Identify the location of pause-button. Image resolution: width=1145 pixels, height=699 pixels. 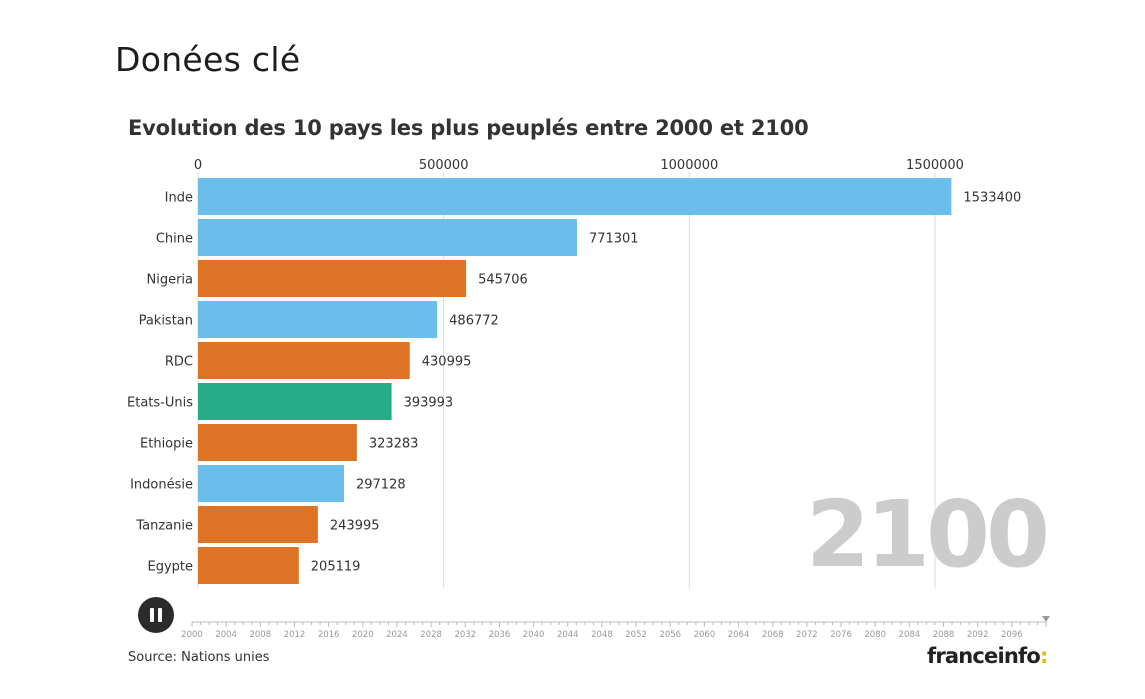
(156, 615).